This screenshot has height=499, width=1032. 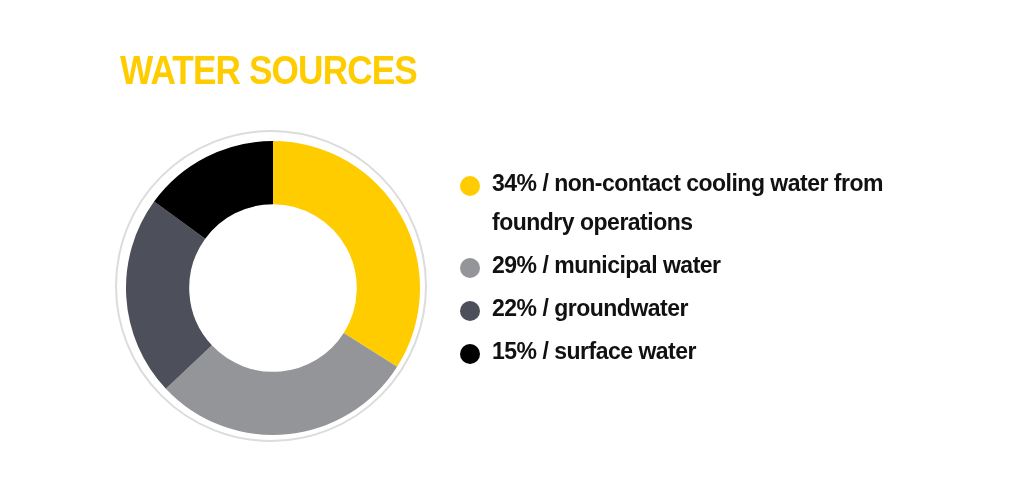 What do you see at coordinates (607, 265) in the screenshot?
I see `legend-label: 29% / municipal water` at bounding box center [607, 265].